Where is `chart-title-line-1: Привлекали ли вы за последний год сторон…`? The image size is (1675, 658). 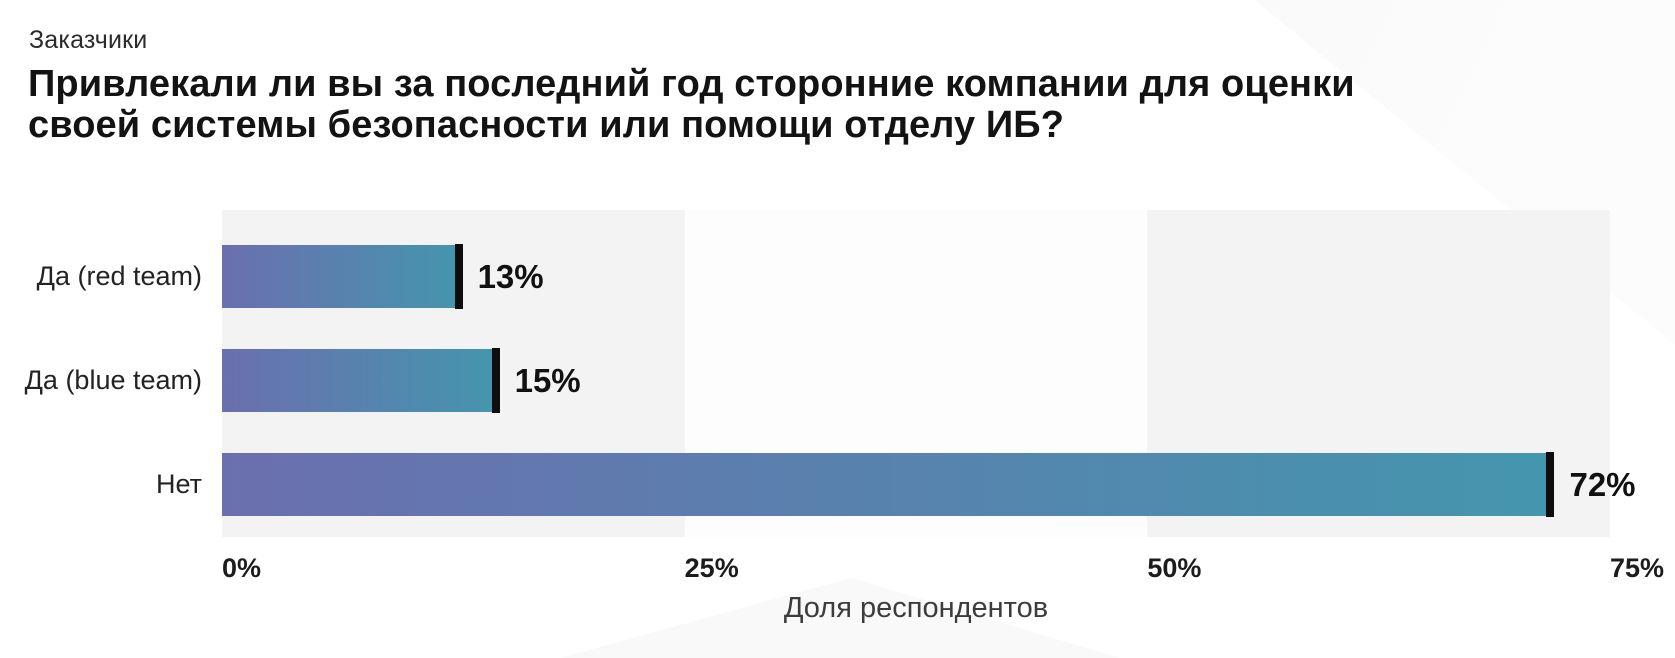 chart-title-line-1: Привлекали ли вы за последний год сторон… is located at coordinates (691, 84).